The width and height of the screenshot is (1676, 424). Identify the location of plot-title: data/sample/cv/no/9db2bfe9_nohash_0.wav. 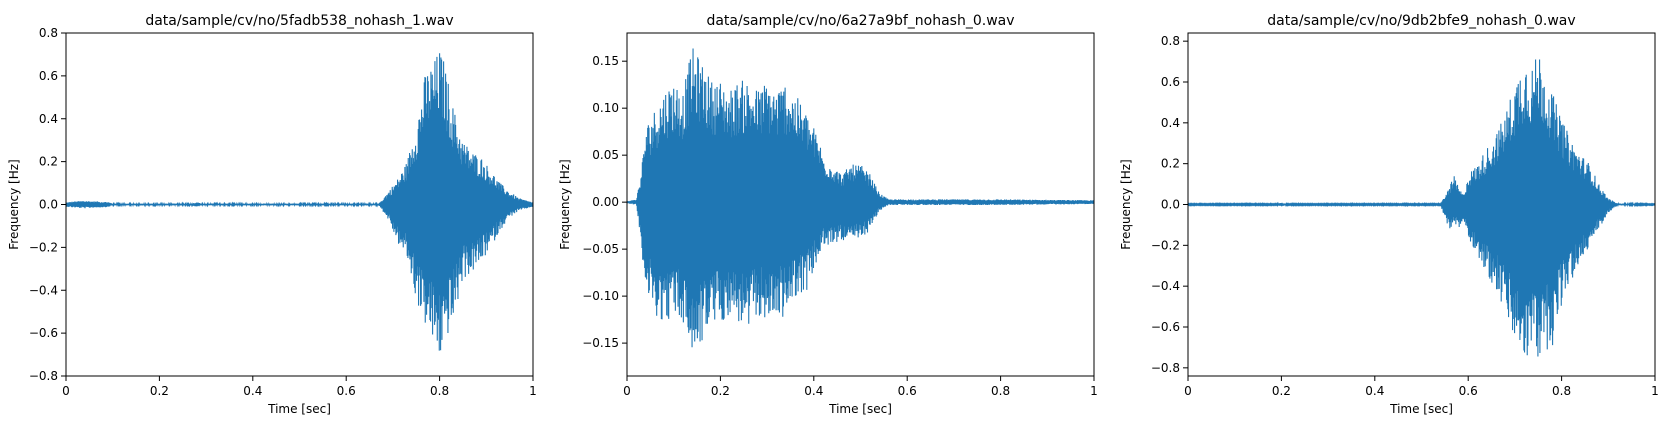
(1421, 21).